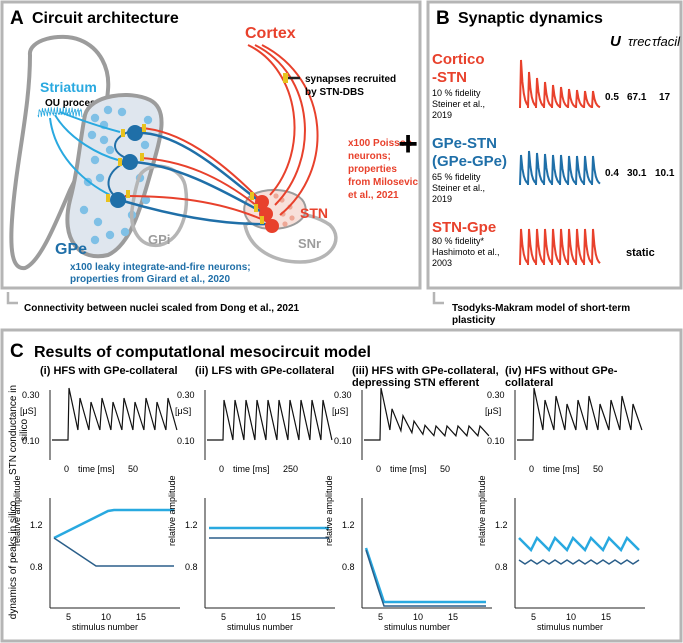 This screenshot has height=643, width=683. Describe the element at coordinates (438, 298) in the screenshot. I see `panel-b-footer-arrow` at that location.